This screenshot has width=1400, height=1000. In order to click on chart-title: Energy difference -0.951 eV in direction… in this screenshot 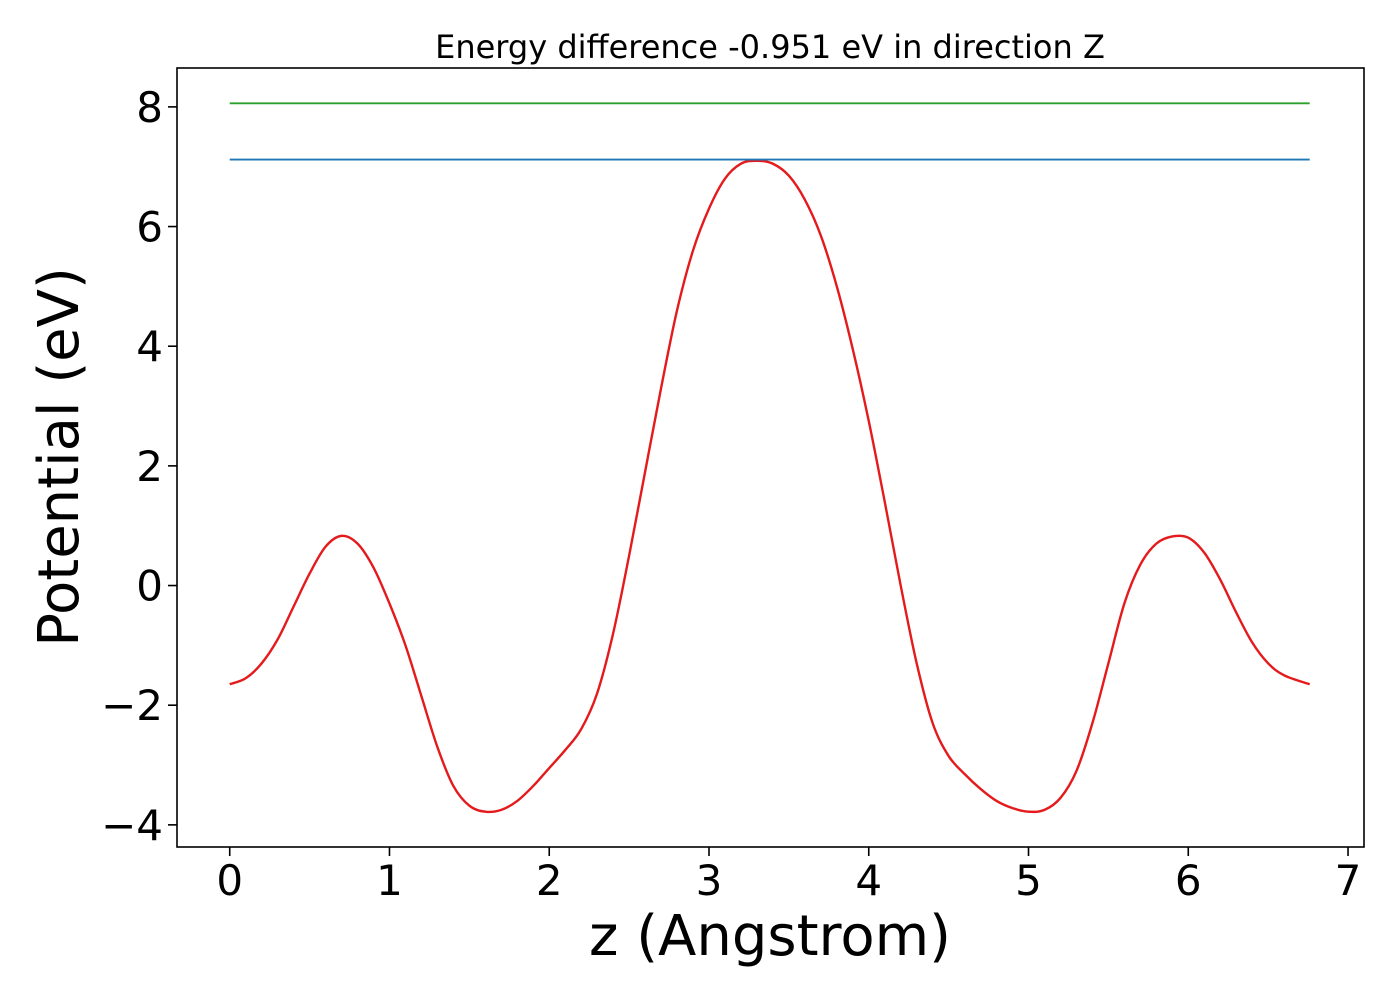, I will do `click(770, 47)`.